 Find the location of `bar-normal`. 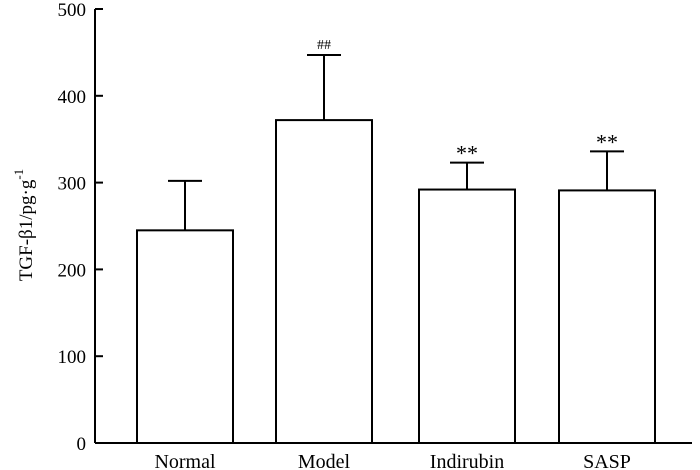

bar-normal is located at coordinates (185, 336).